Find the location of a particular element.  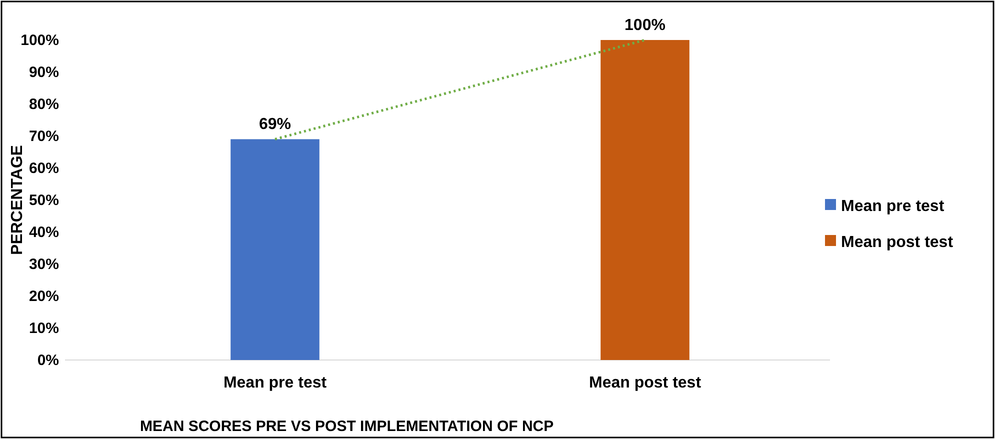

legend-label: Mean pre test is located at coordinates (893, 206).